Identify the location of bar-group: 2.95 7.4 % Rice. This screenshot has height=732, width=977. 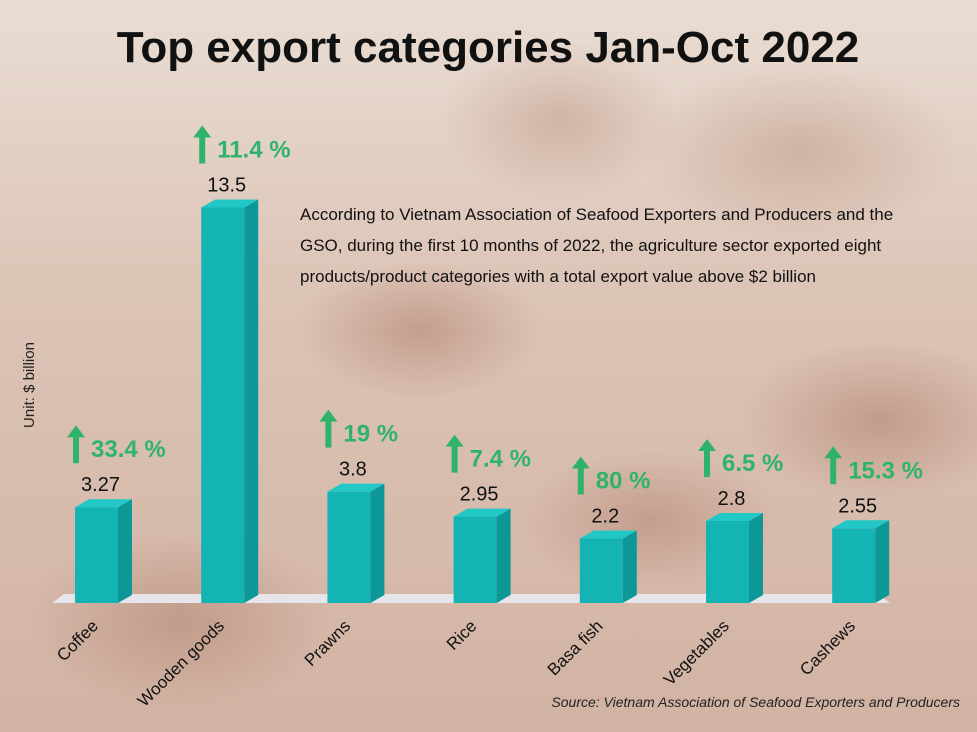
(487, 544).